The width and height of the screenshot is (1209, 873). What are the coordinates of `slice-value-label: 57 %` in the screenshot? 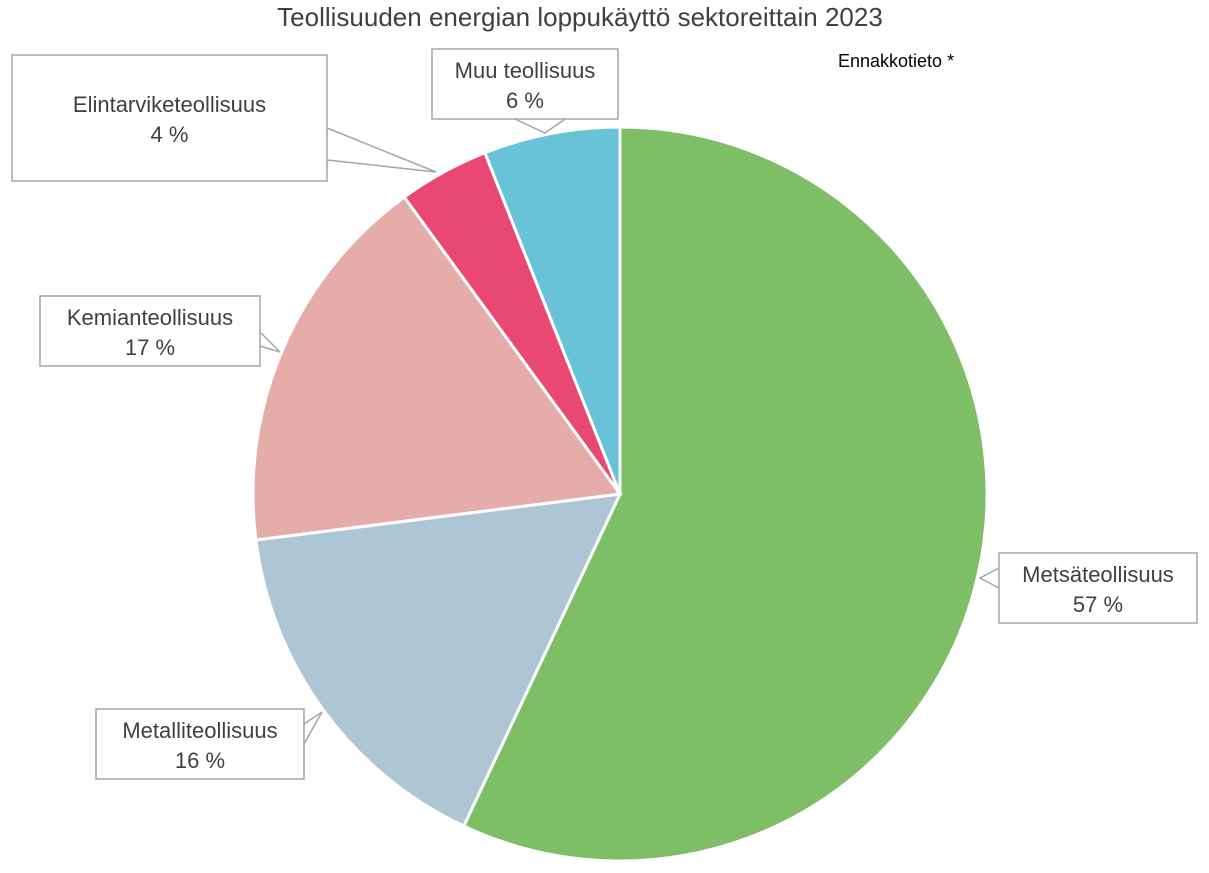 It's located at (1098, 604).